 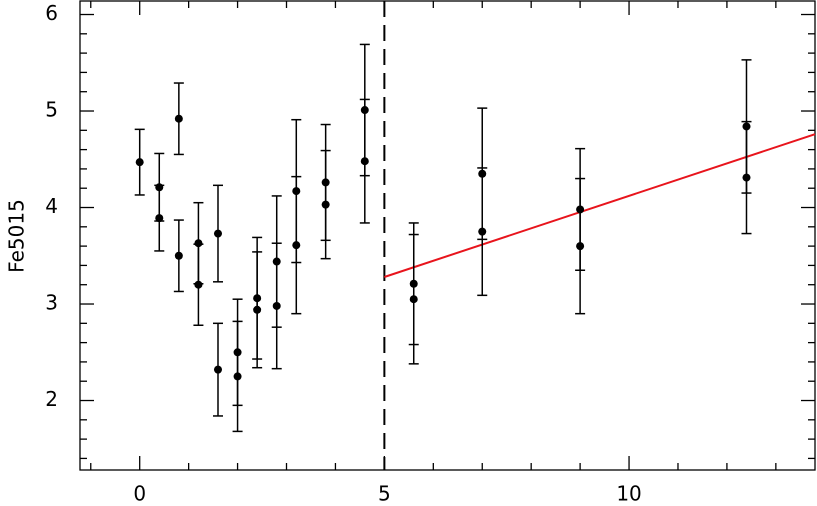 I want to click on y-tick-label: 4, so click(x=51, y=206).